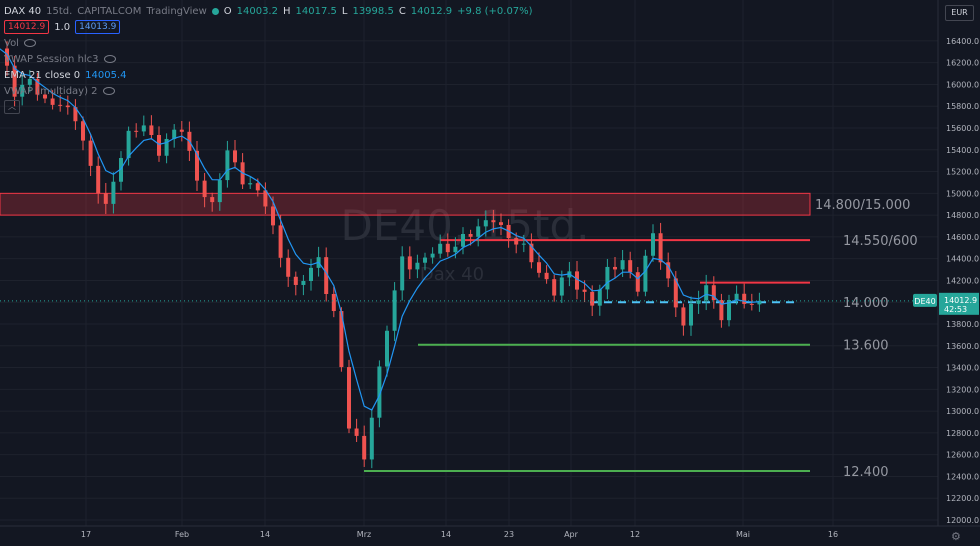  Describe the element at coordinates (962, 368) in the screenshot. I see `y-tick-label: 13400.0` at that location.